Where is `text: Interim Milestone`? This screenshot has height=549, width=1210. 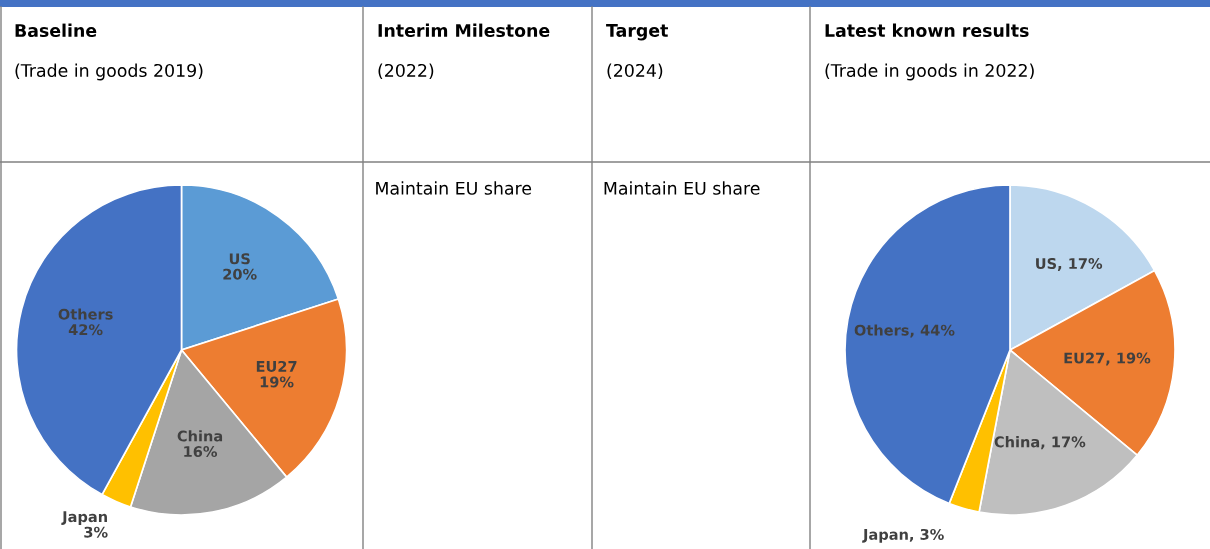
text: Interim Milestone is located at coordinates (464, 30).